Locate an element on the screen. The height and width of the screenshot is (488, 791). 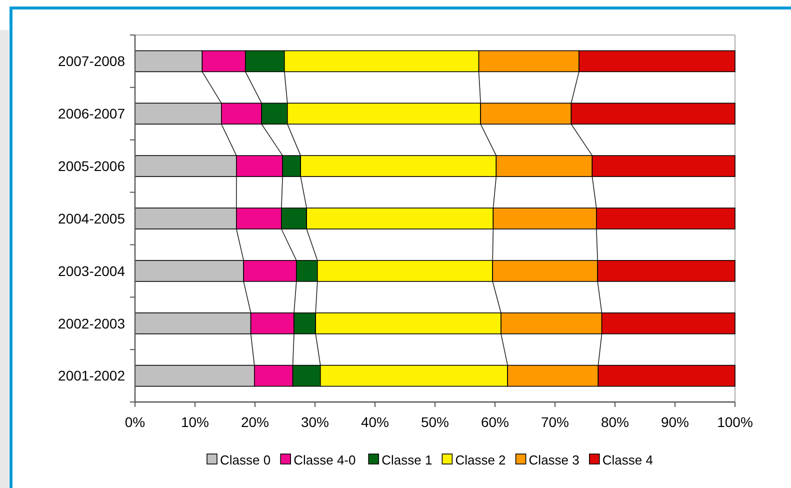
legend-label: Classe 0 is located at coordinates (245, 460).